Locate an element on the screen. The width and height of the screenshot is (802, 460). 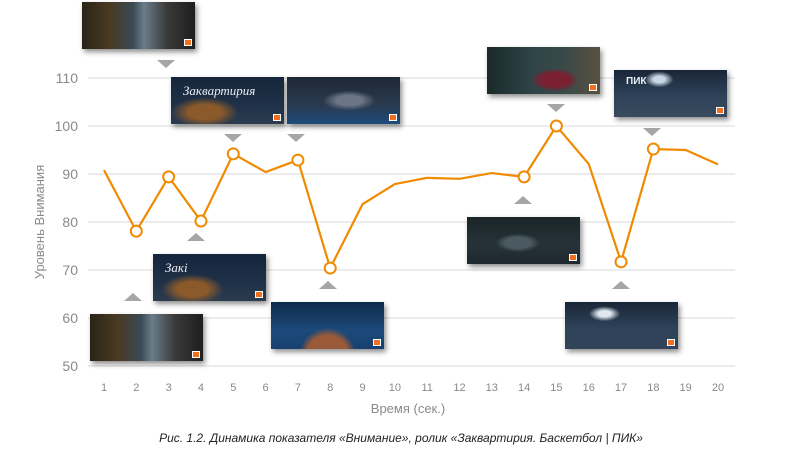
thumbnail-logo-text: Заквартирия is located at coordinates (219, 90).